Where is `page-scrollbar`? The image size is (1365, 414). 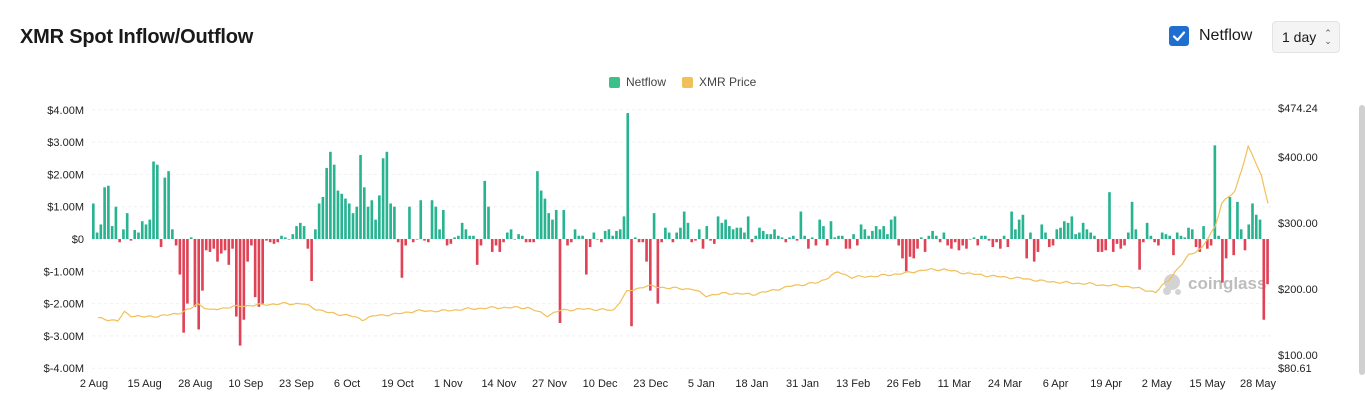
page-scrollbar is located at coordinates (1362, 240).